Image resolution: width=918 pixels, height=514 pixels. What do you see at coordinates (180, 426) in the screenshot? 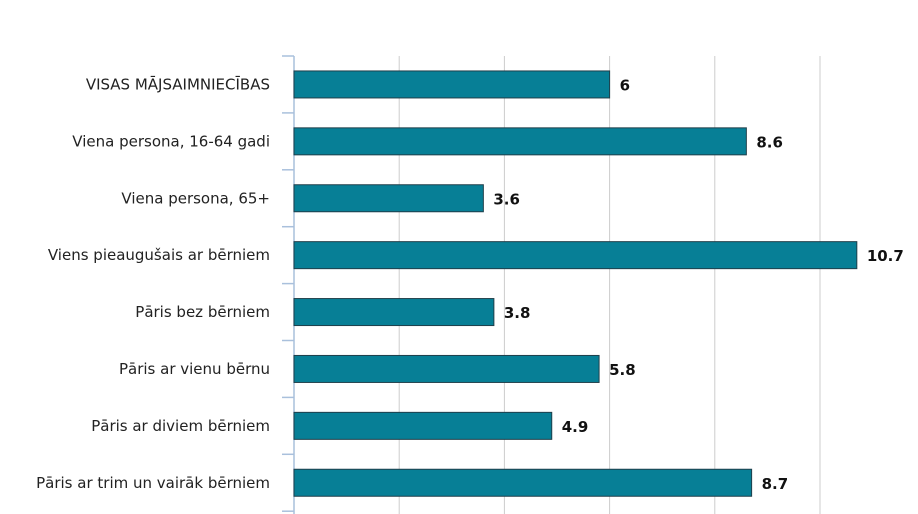
I see `category-label: Pāris ar diviem bērniem` at bounding box center [180, 426].